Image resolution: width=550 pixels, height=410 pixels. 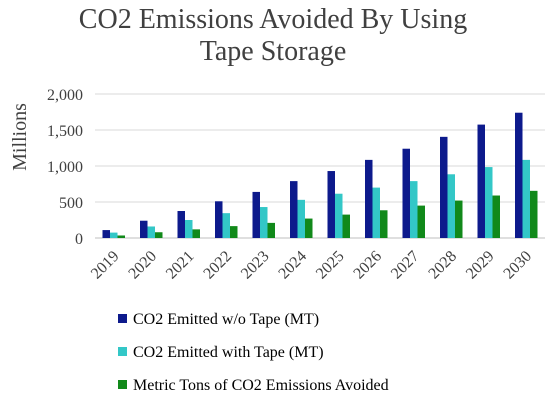 What do you see at coordinates (65, 95) in the screenshot?
I see `y-tick-label: 2,000` at bounding box center [65, 95].